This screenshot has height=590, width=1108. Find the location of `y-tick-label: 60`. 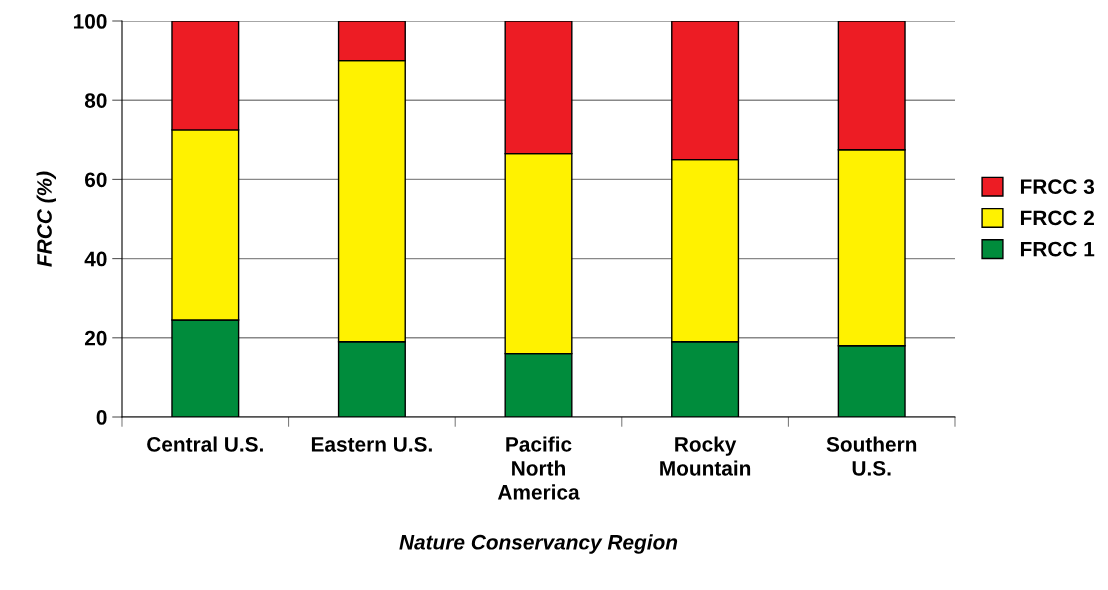

y-tick-label: 60 is located at coordinates (96, 180).